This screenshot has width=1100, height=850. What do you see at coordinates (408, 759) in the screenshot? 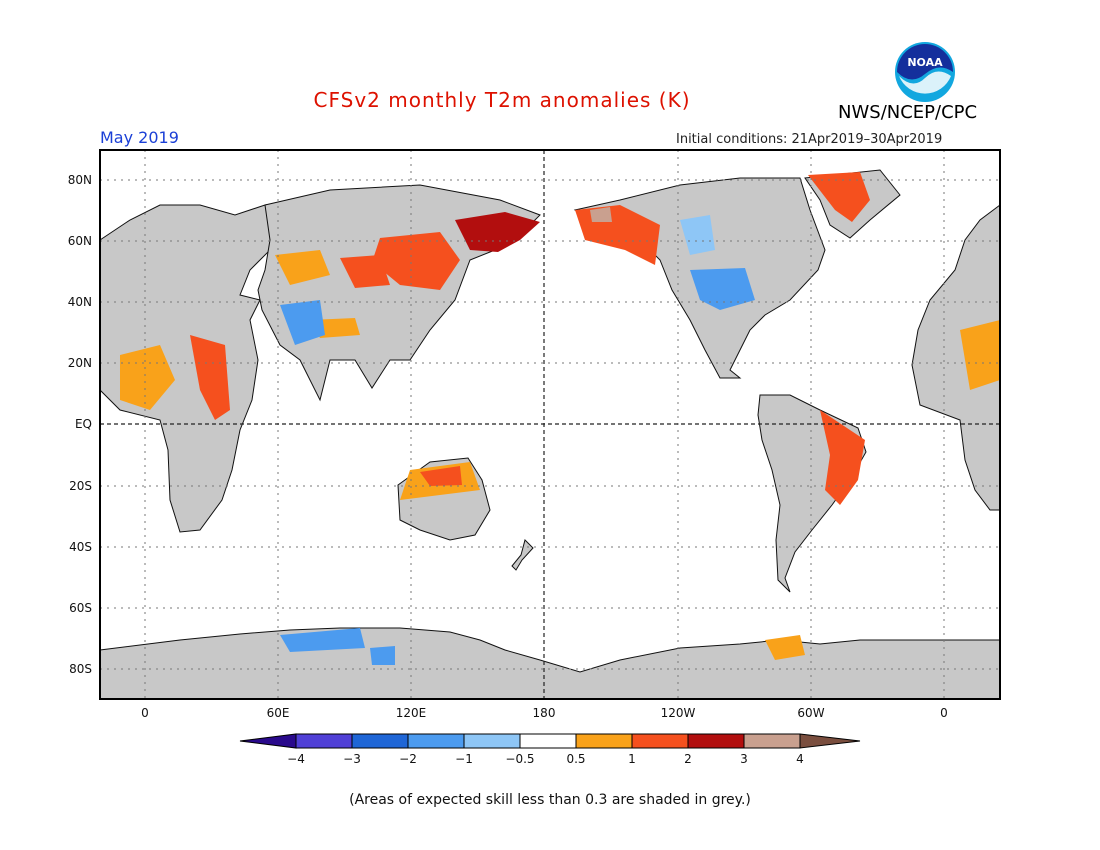
I see `colorbar-tick: −2` at bounding box center [408, 759].